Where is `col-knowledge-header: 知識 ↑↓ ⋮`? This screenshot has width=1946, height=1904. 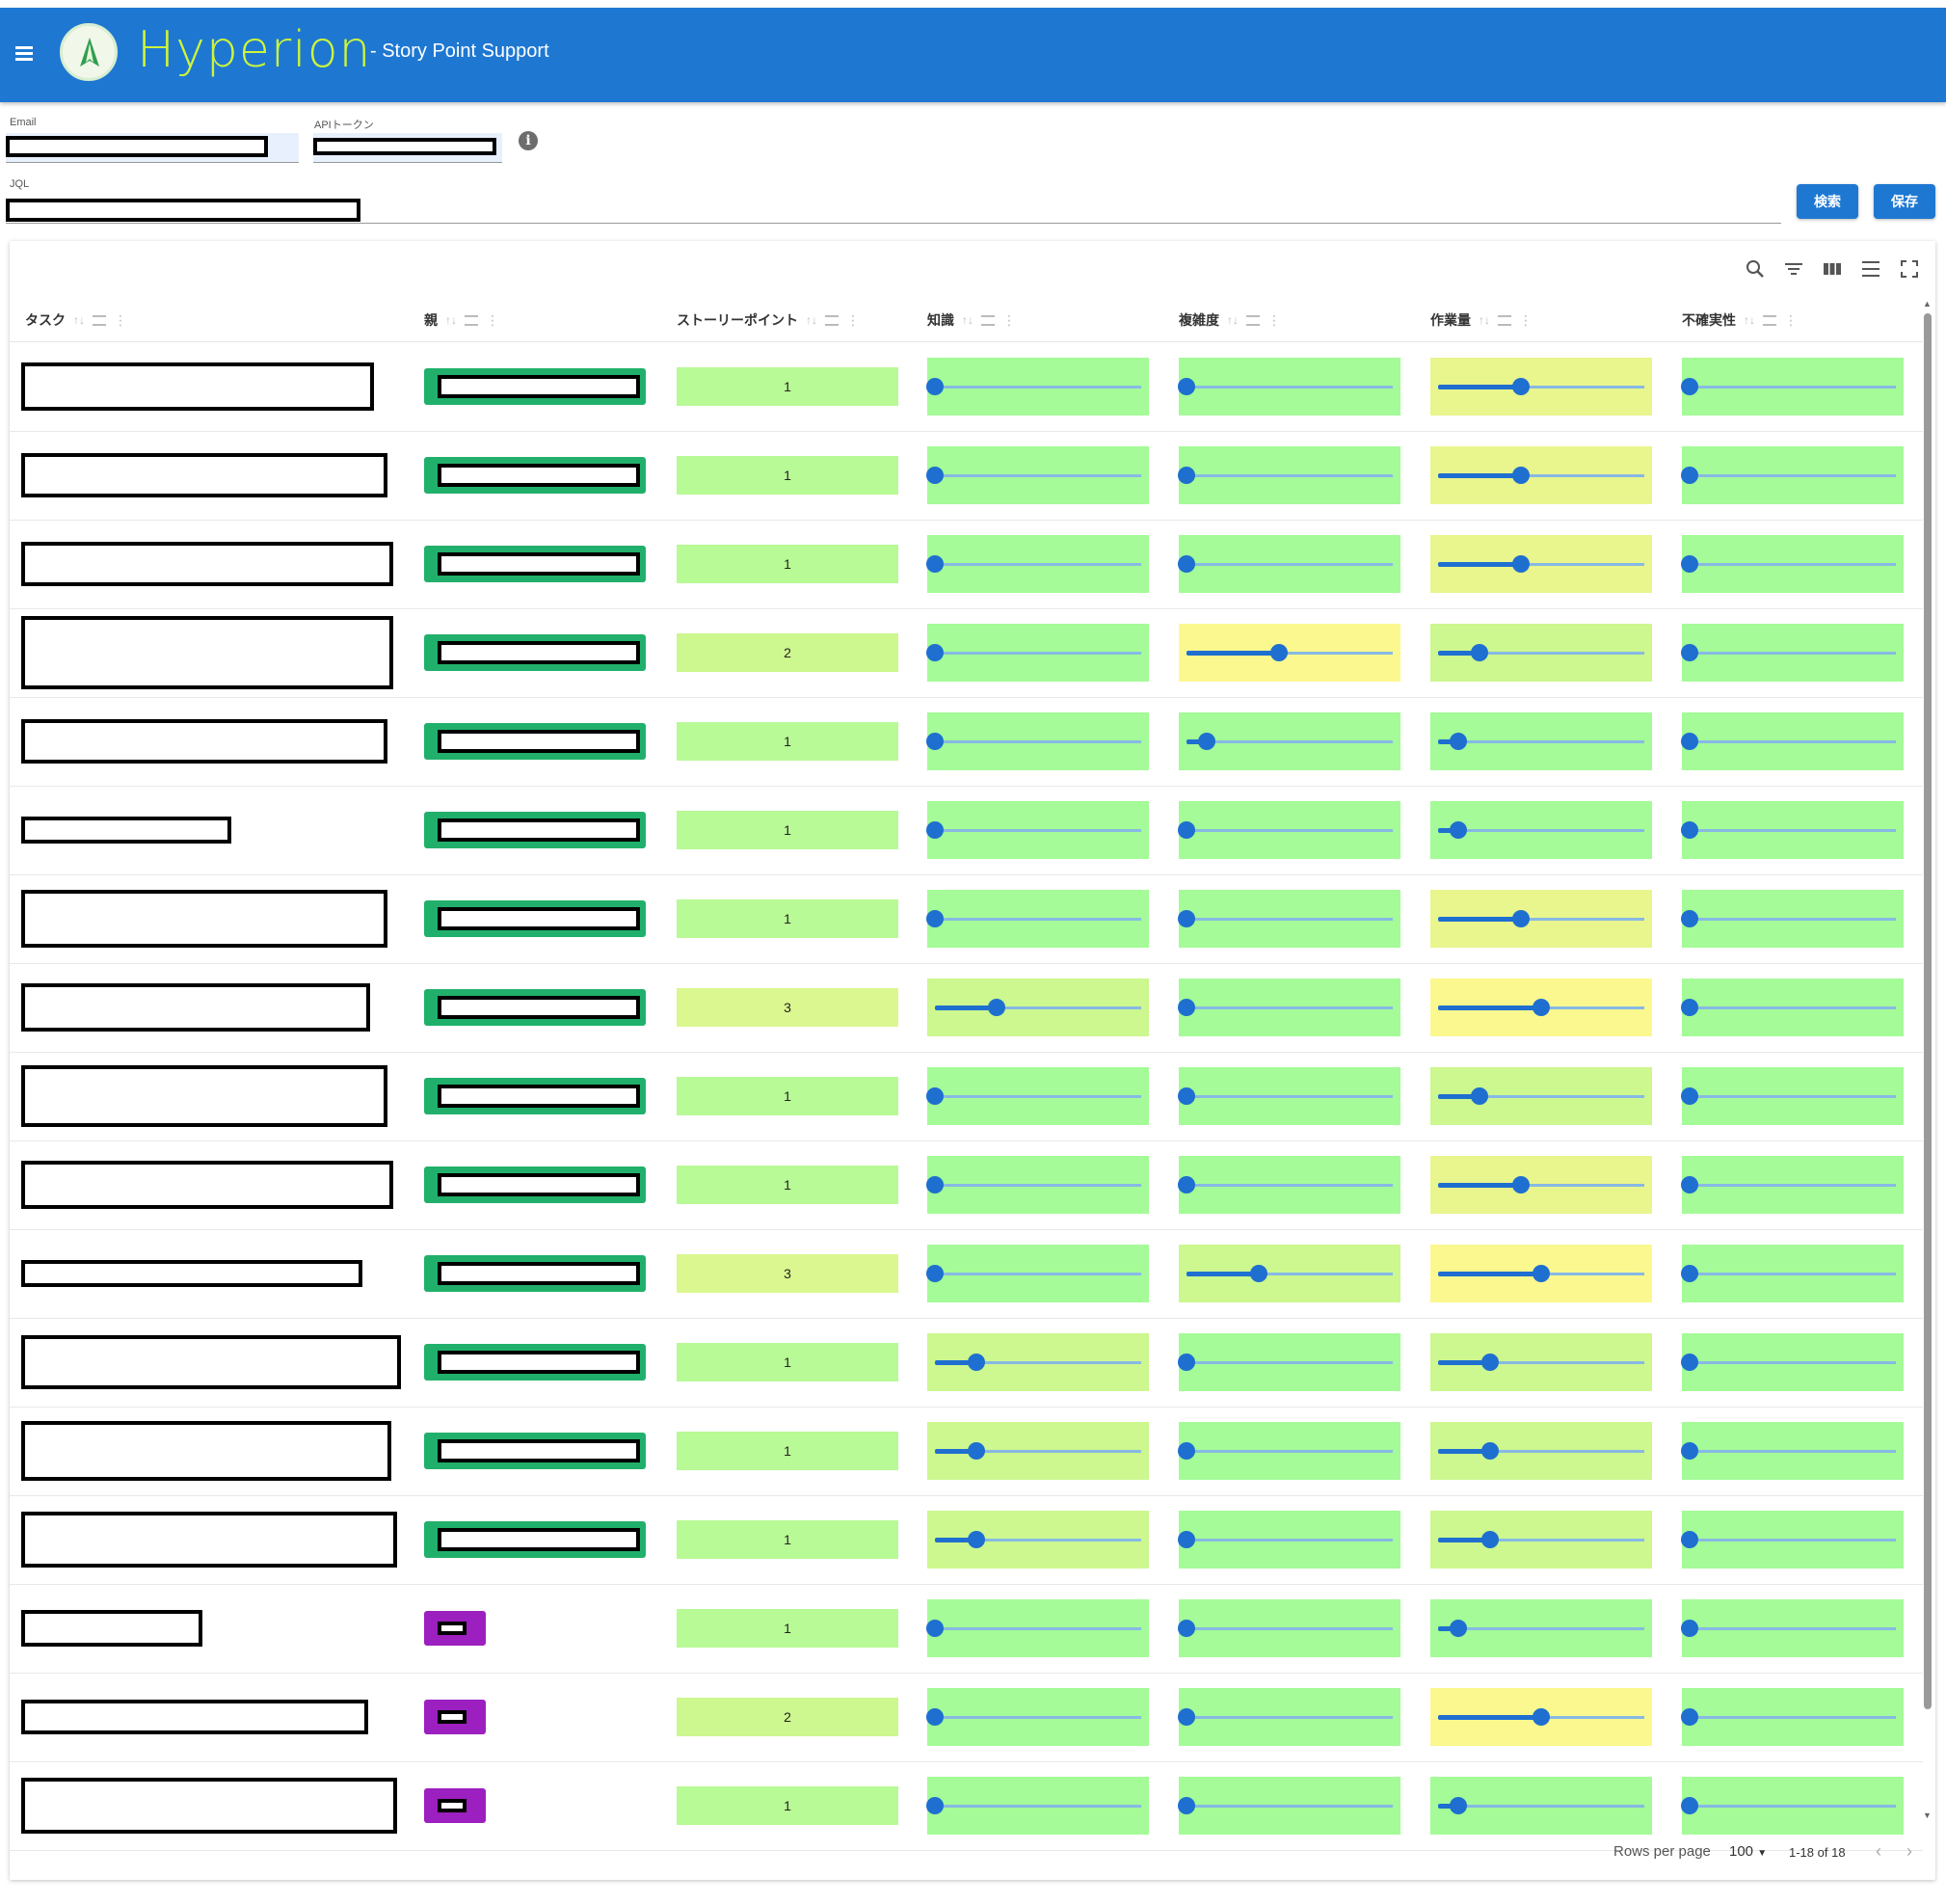
col-knowledge-header: 知識 ↑↓ ⋮ is located at coordinates (972, 320).